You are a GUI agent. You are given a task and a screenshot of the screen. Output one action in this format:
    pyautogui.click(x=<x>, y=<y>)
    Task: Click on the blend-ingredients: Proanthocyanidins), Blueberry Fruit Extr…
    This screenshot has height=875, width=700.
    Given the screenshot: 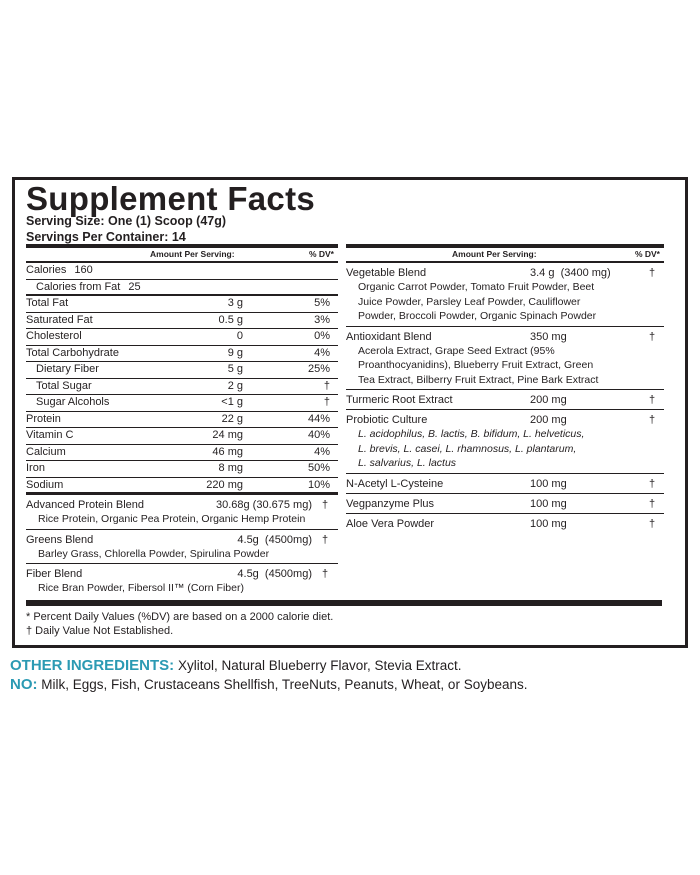 What is the action you would take?
    pyautogui.click(x=476, y=365)
    